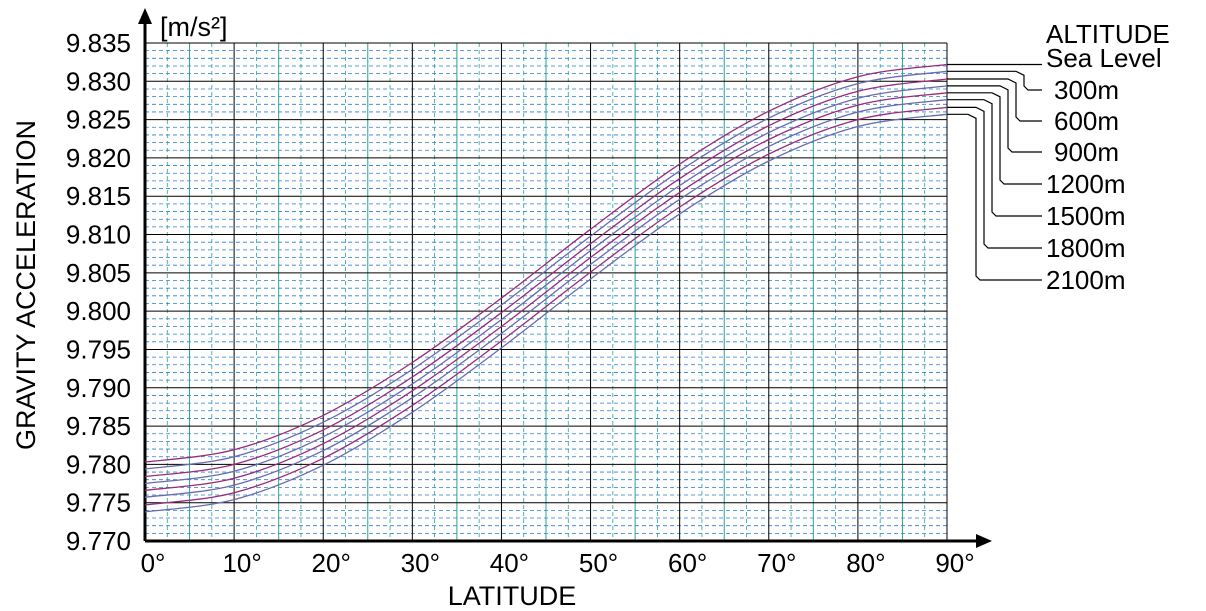 This screenshot has height=611, width=1206. I want to click on y-tick-label: 9.810, so click(98, 235).